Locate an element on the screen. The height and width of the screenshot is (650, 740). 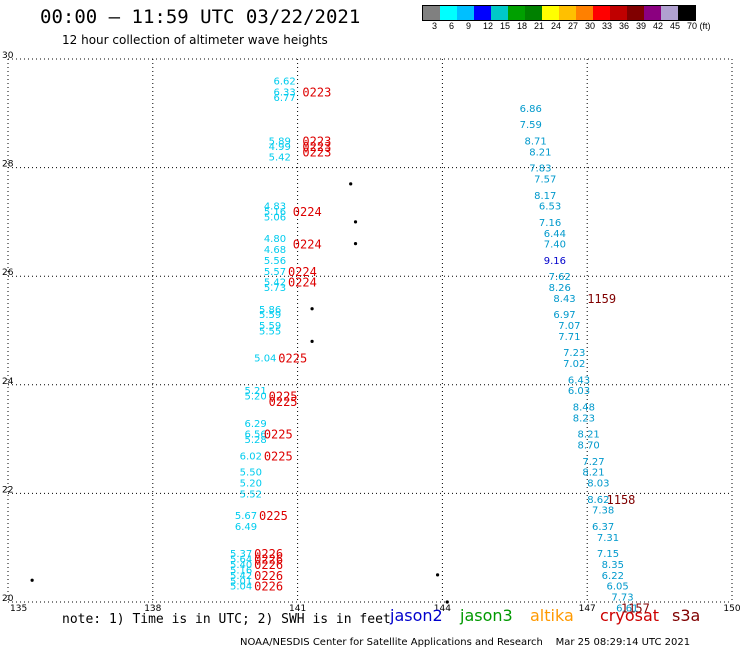
swh-point-label: 5.73 is located at coordinates (275, 288).